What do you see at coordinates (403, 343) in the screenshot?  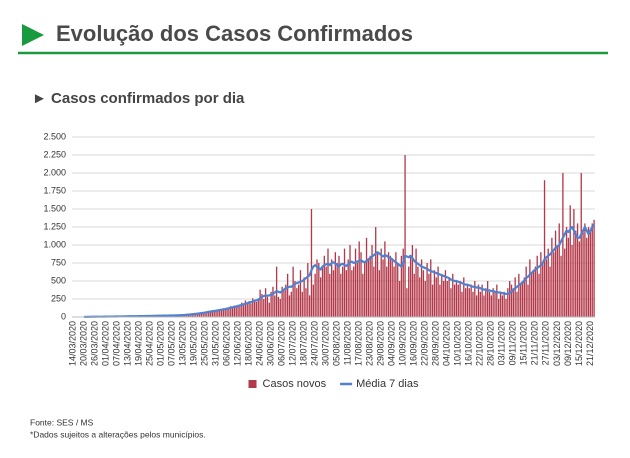 I see `x-tick-label: 10/09/2020` at bounding box center [403, 343].